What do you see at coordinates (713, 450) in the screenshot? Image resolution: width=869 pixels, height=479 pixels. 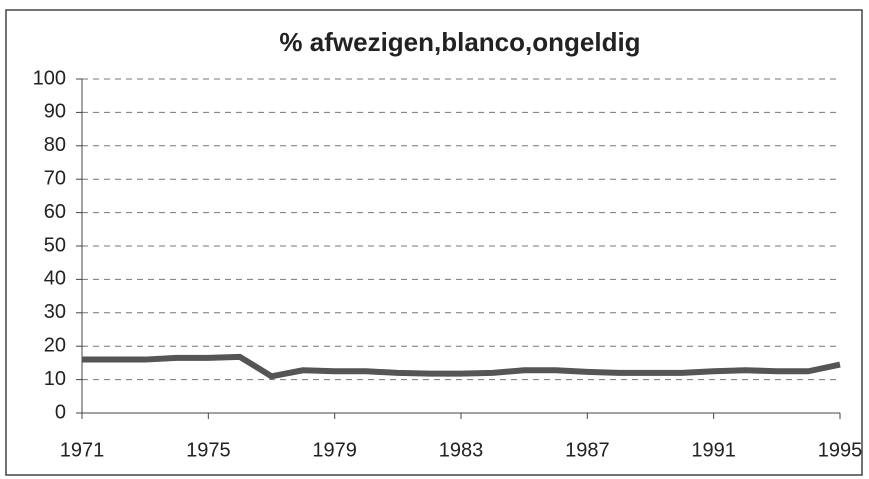 I see `x-tick-label: 1991` at bounding box center [713, 450].